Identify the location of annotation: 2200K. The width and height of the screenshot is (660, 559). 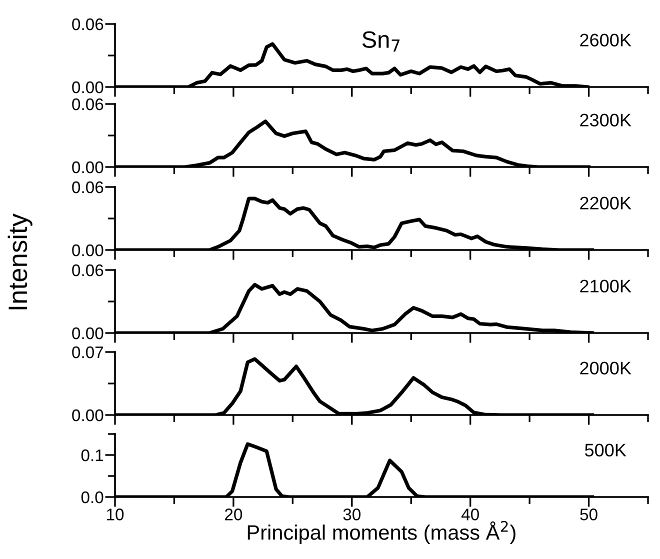
(606, 203).